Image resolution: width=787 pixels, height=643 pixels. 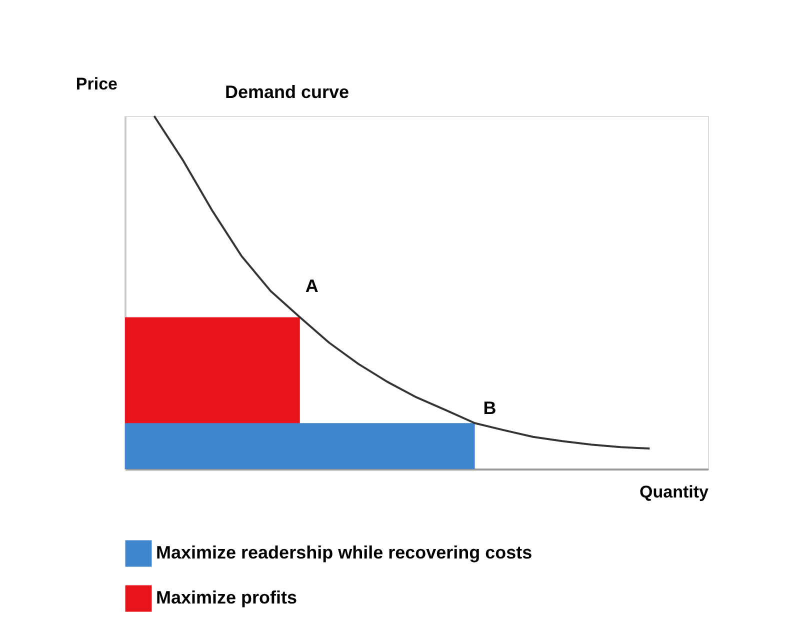 I want to click on text: Demand curve, so click(x=287, y=92).